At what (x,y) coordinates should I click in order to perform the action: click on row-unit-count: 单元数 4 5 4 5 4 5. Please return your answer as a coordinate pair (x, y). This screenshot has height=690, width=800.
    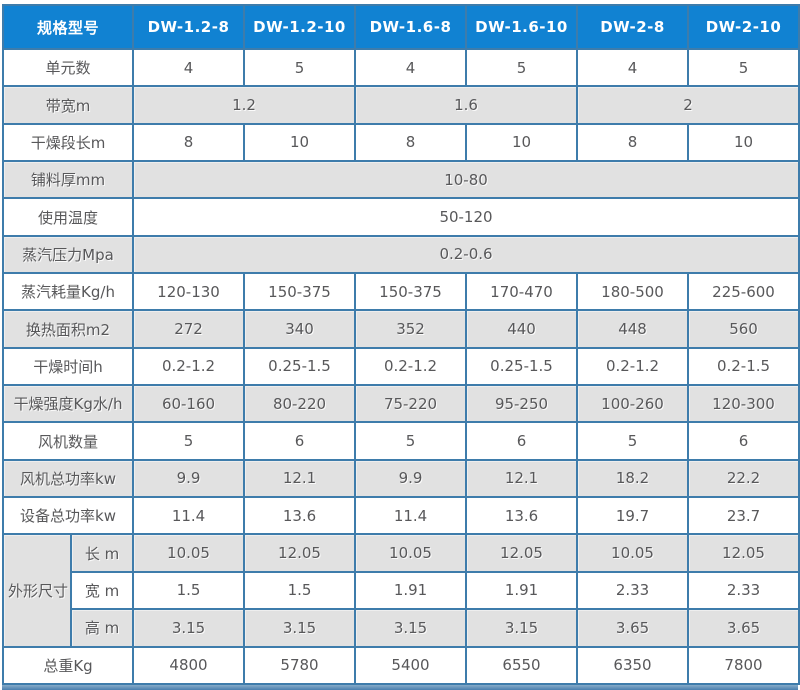
    Looking at the image, I should click on (400, 67).